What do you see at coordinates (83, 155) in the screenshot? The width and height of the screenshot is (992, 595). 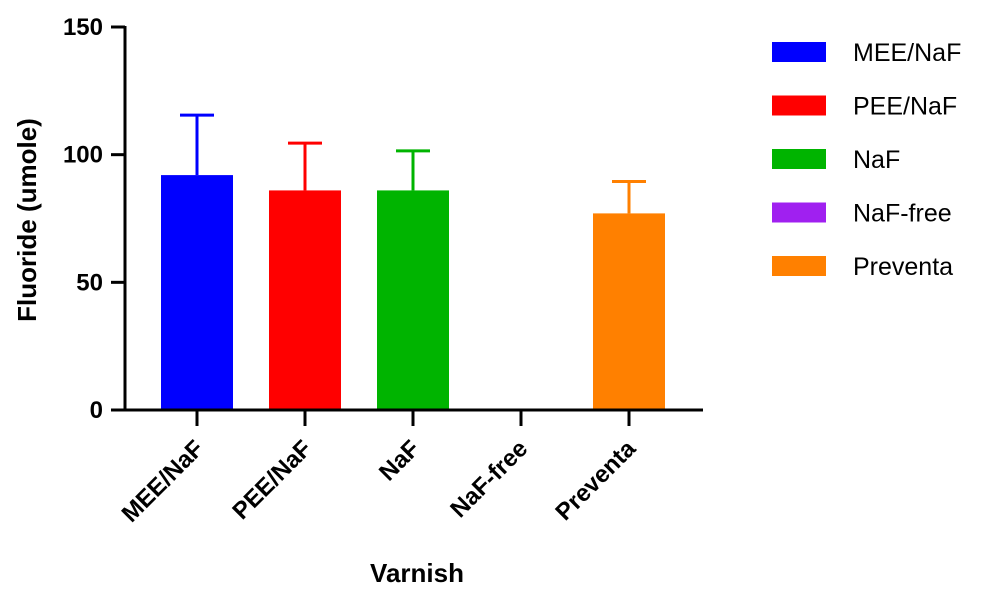 I see `y-tick-label: 100` at bounding box center [83, 155].